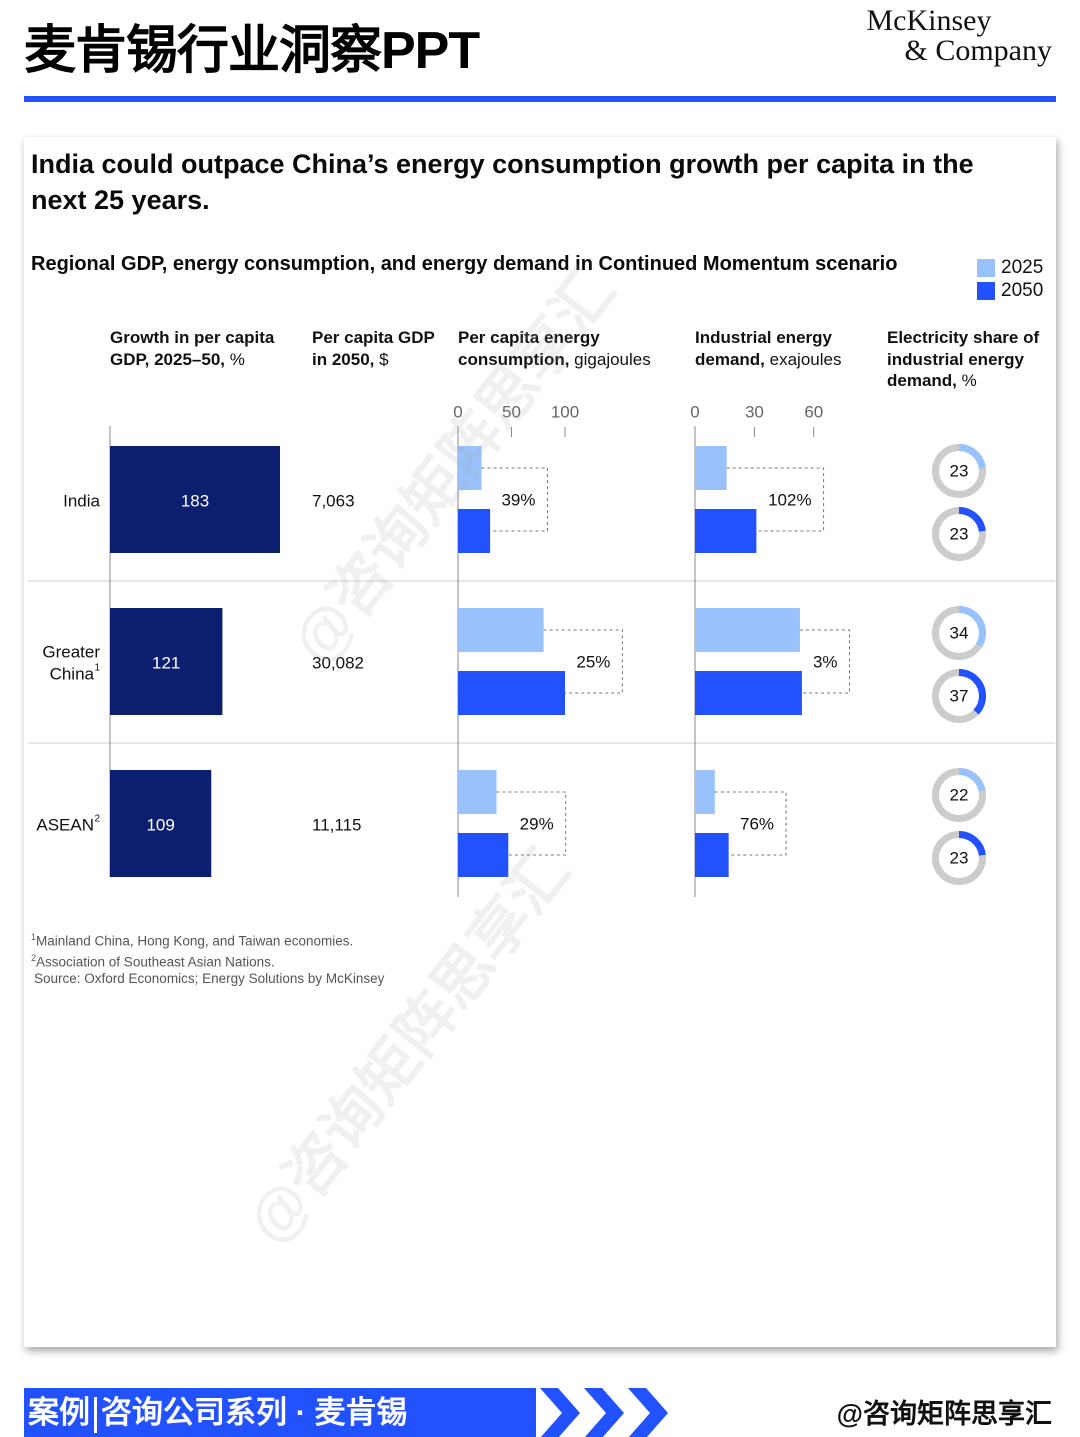 The image size is (1080, 1437). Describe the element at coordinates (71, 651) in the screenshot. I see `region-label: Greater` at that location.